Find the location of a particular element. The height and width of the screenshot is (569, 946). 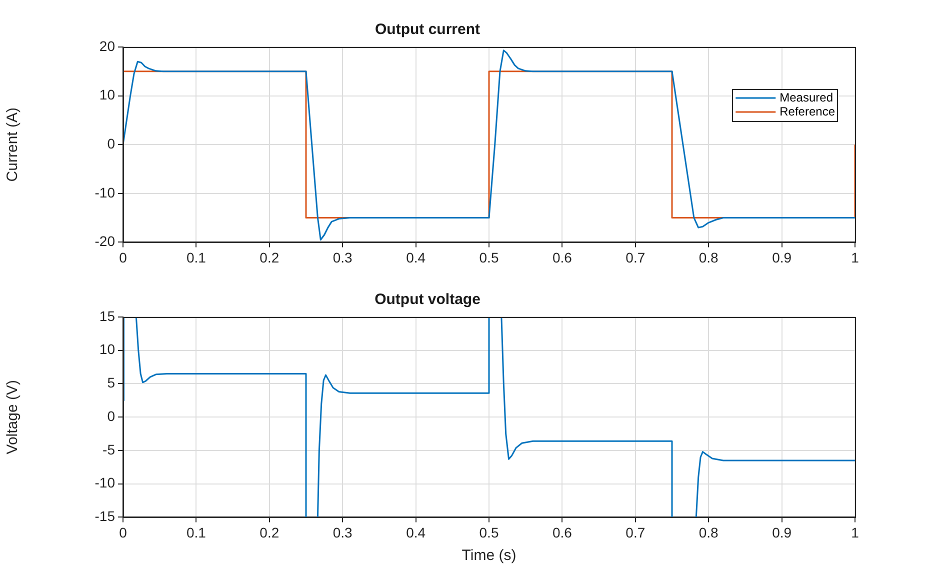

y-tick-label: 20 is located at coordinates (107, 46).